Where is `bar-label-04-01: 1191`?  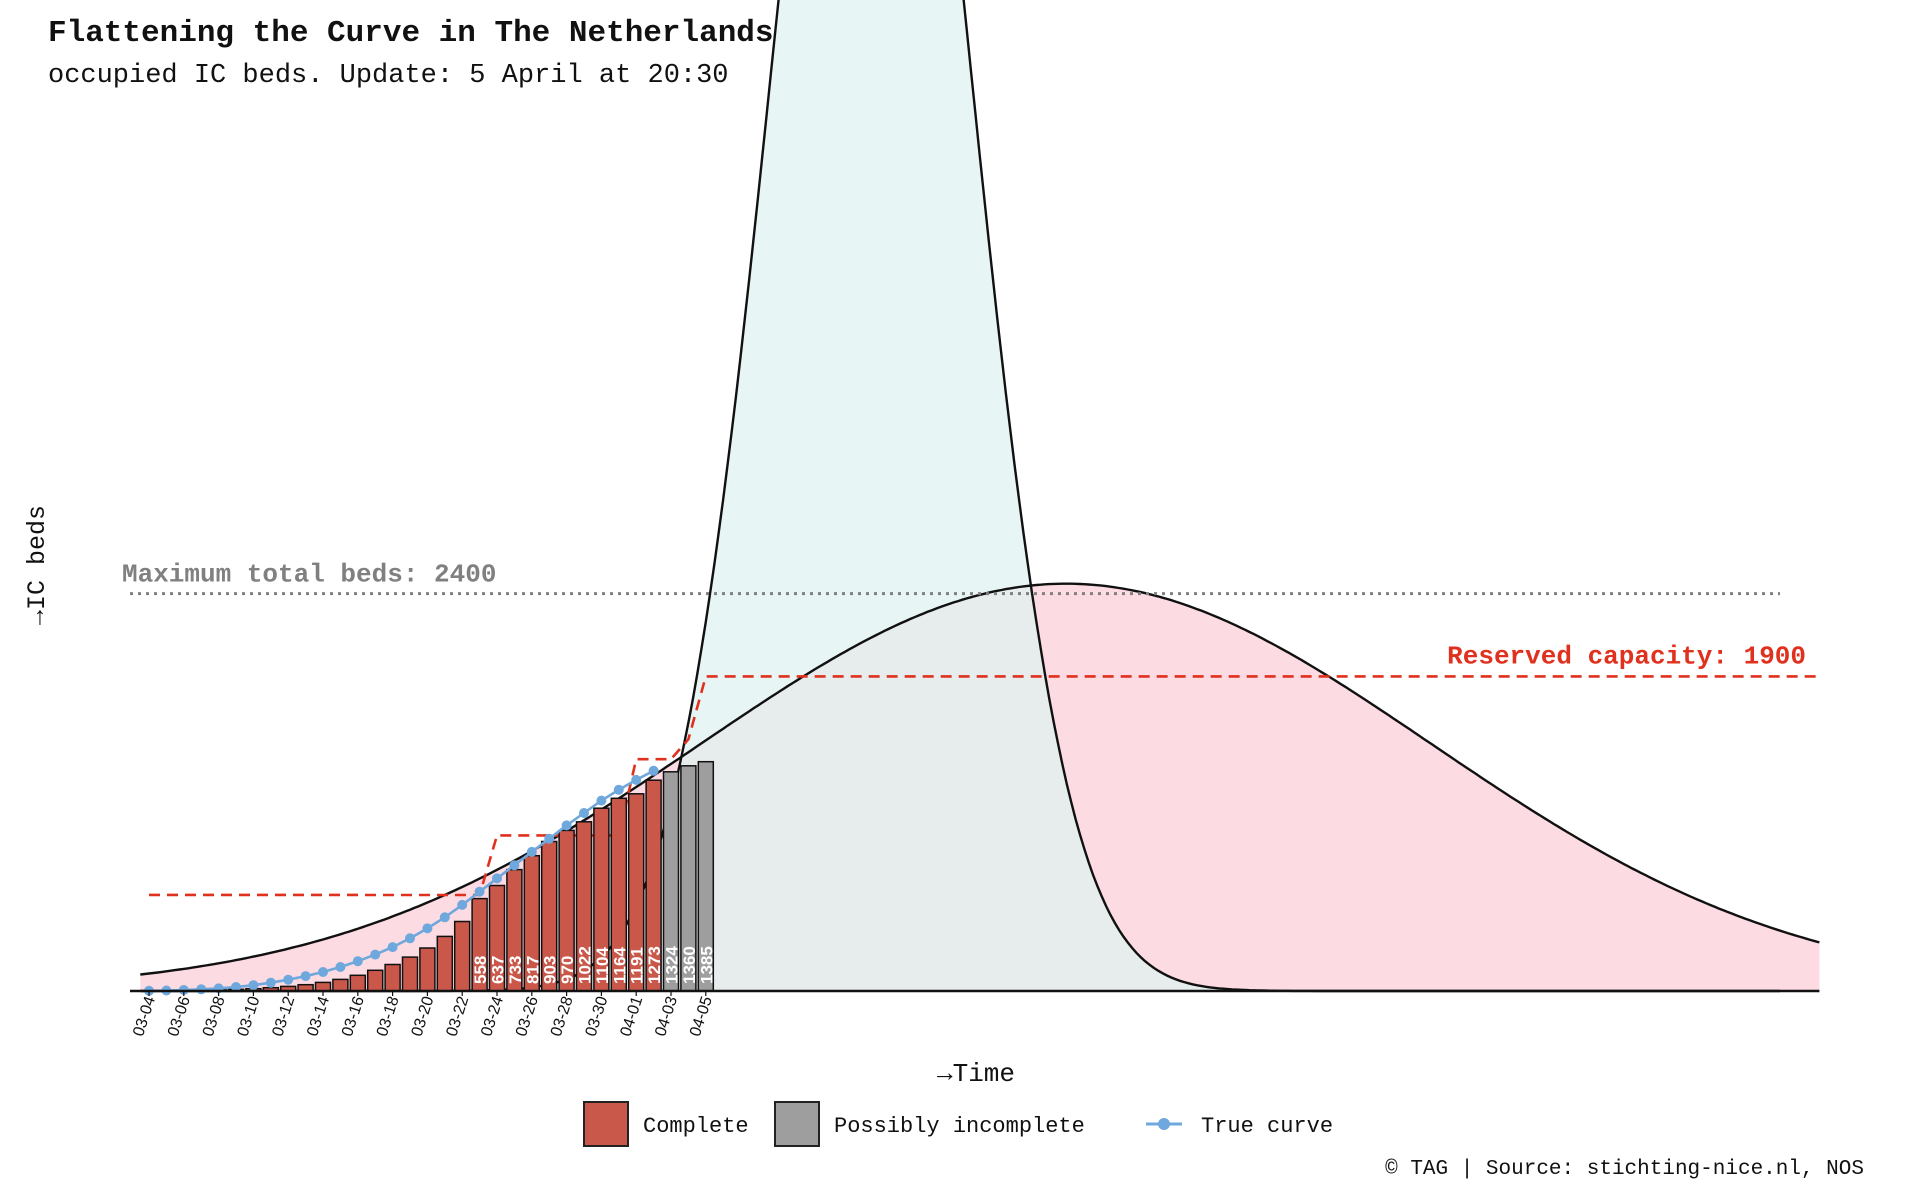 bar-label-04-01: 1191 is located at coordinates (637, 965).